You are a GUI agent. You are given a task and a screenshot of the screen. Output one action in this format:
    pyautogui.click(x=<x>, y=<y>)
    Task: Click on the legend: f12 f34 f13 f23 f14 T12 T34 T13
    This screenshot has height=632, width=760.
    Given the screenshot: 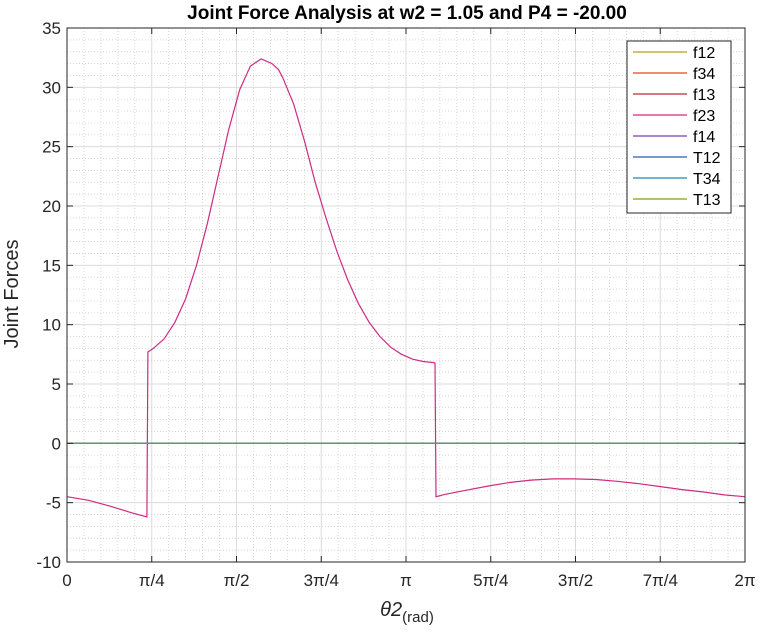 What is the action you would take?
    pyautogui.click(x=679, y=127)
    